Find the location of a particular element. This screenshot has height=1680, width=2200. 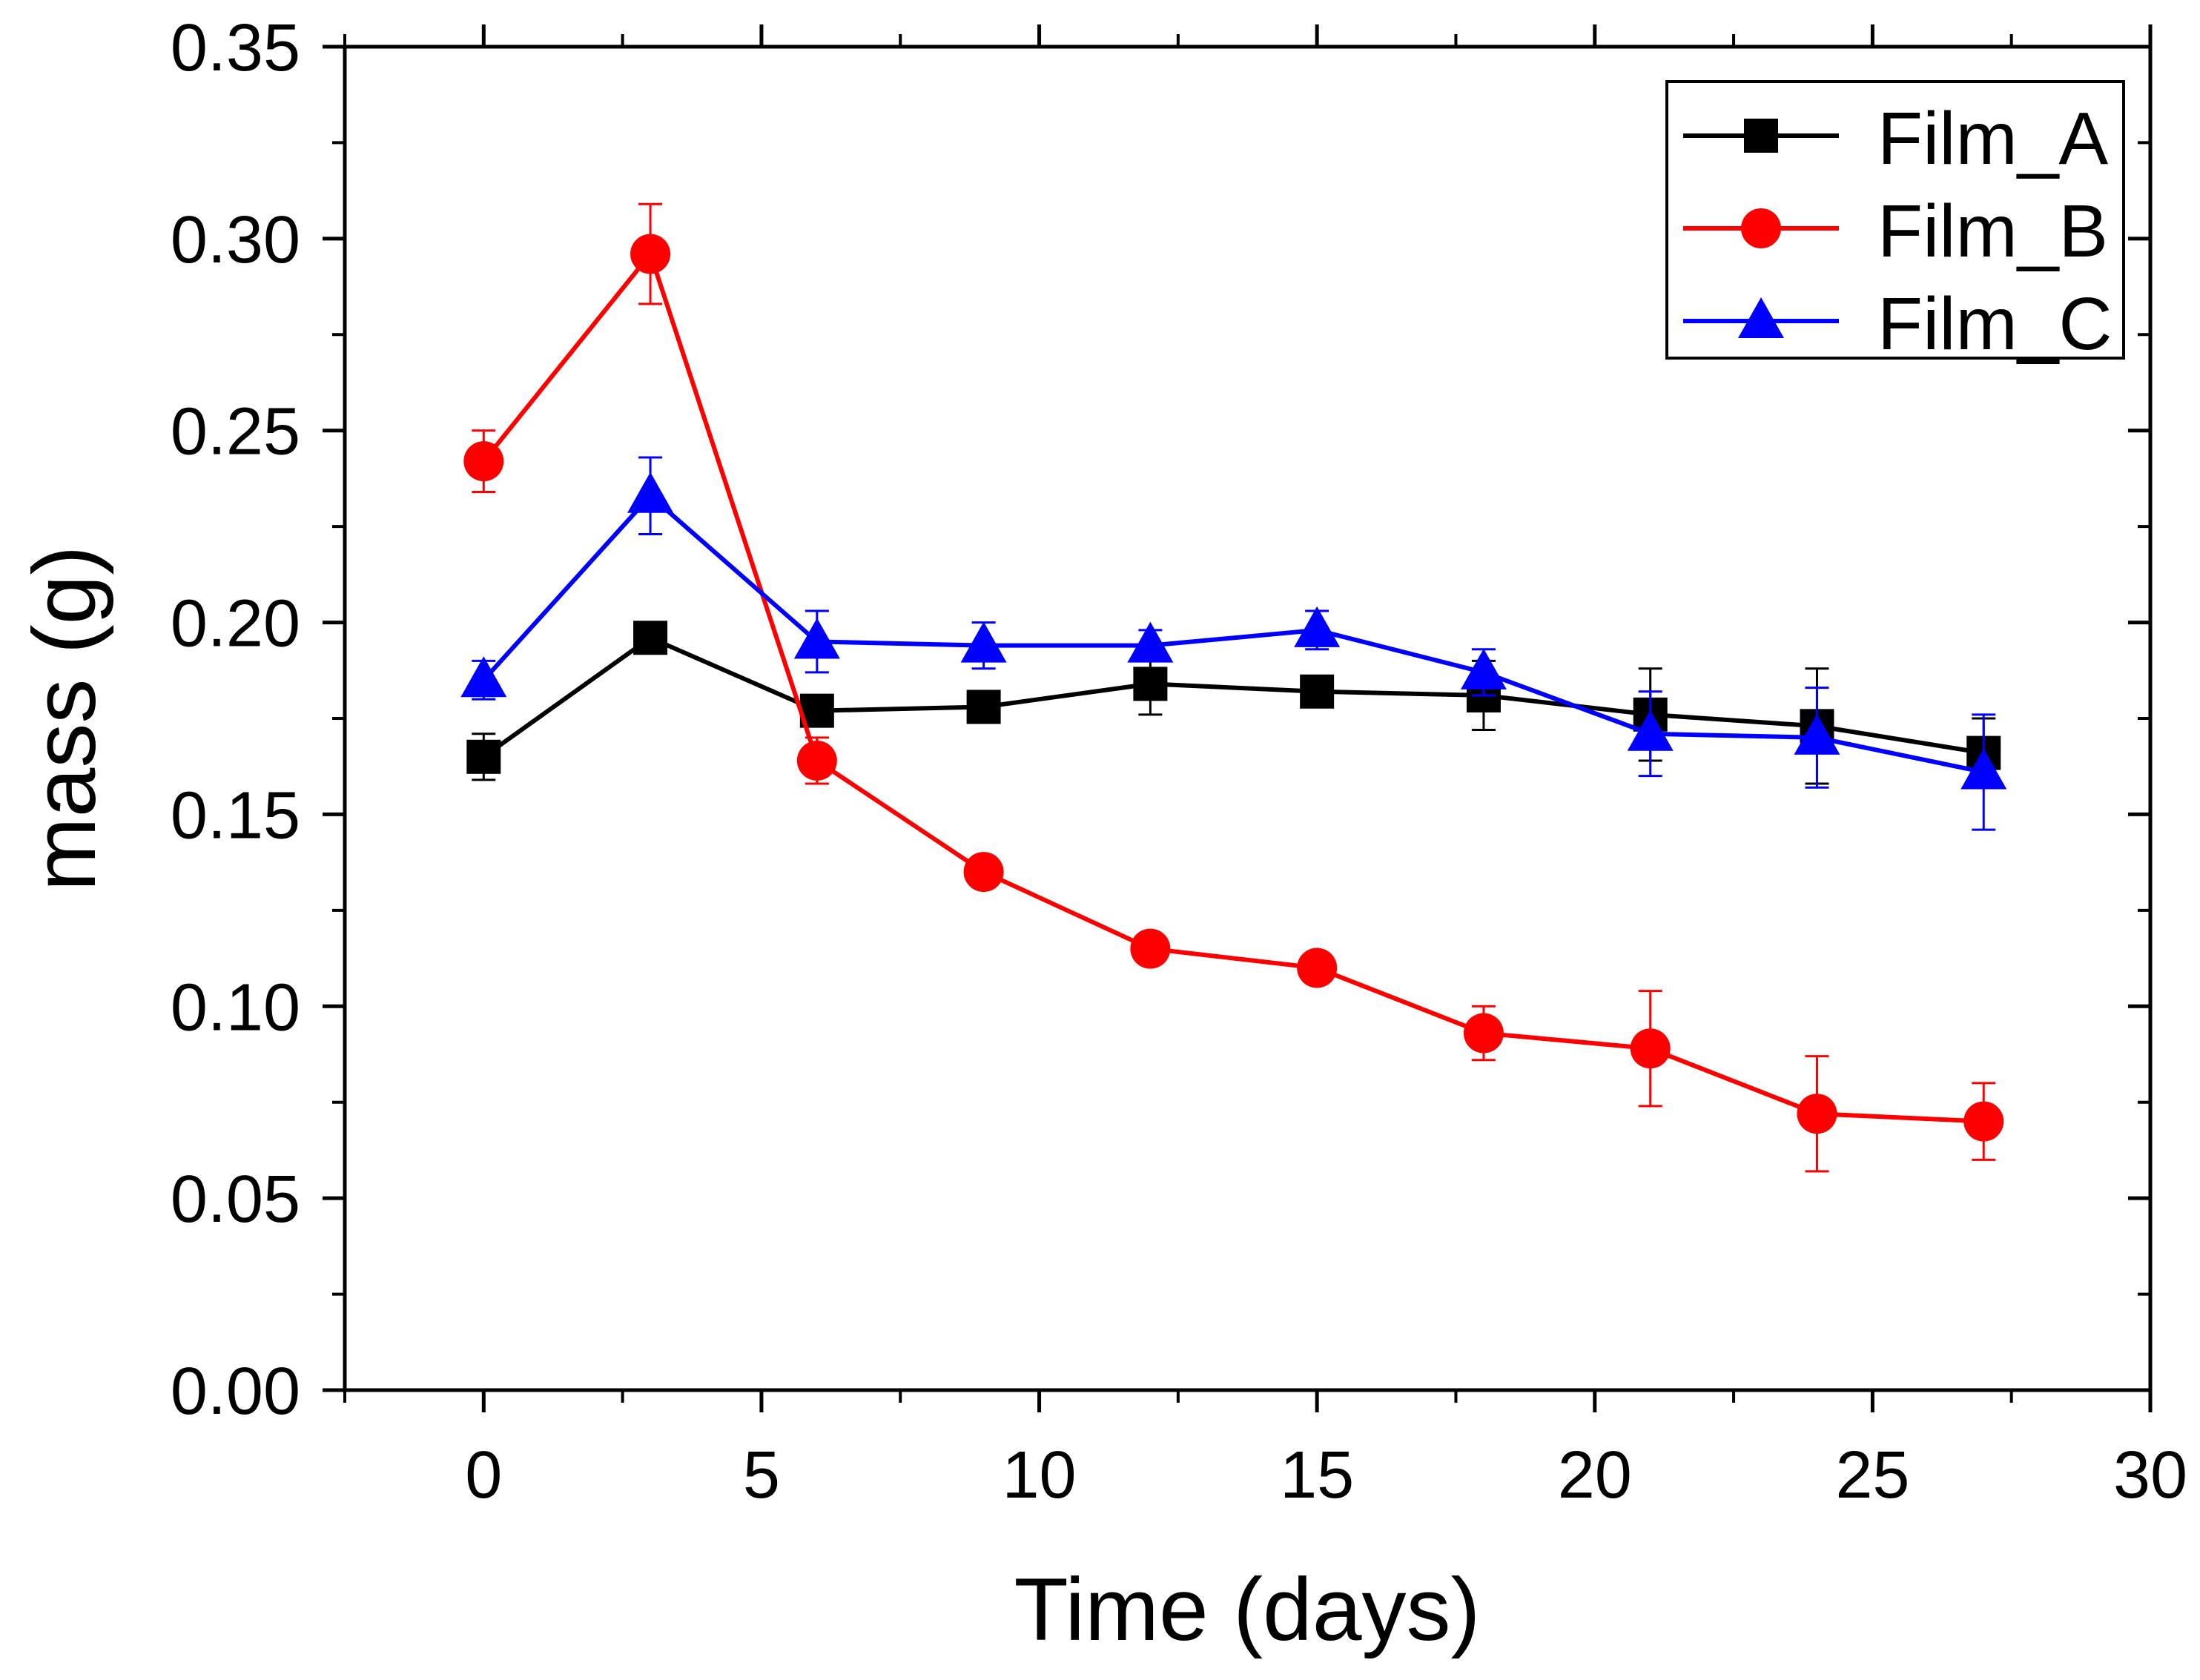

legend-marker-film-c is located at coordinates (1761, 317).